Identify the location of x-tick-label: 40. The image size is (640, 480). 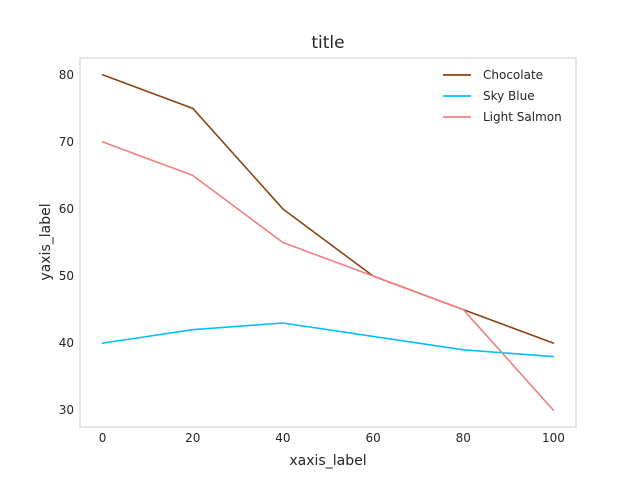
(282, 438).